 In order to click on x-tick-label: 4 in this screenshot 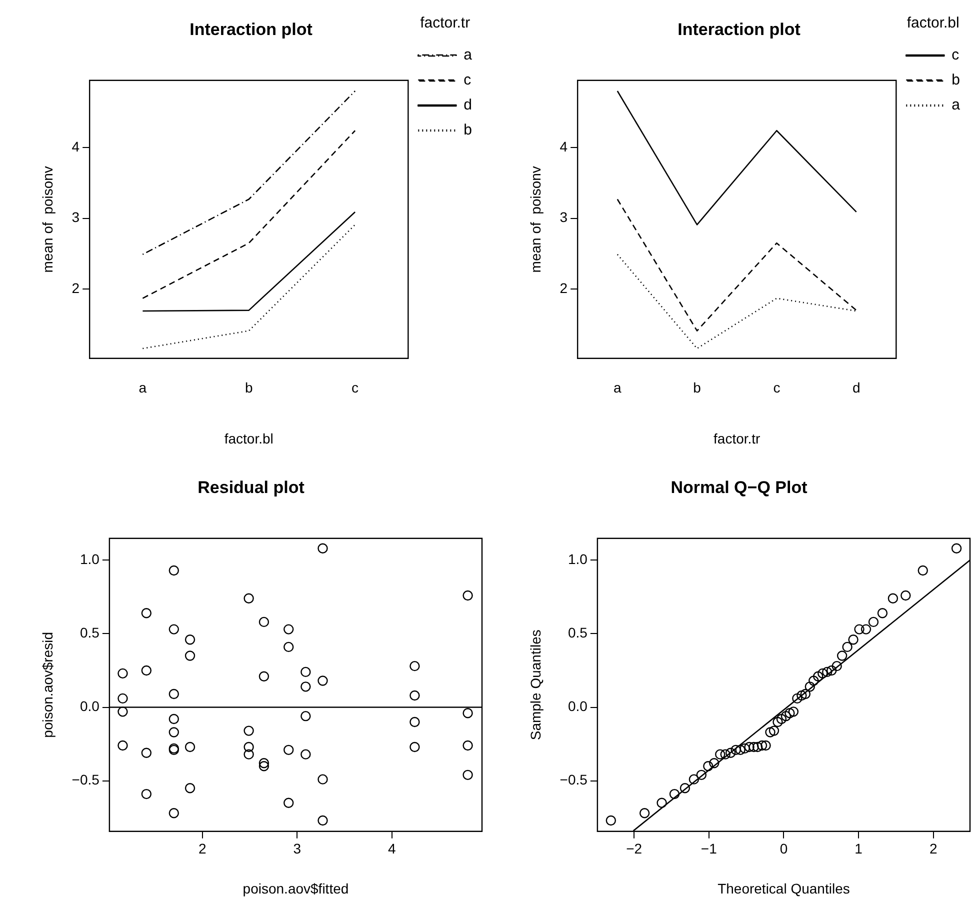, I will do `click(392, 848)`.